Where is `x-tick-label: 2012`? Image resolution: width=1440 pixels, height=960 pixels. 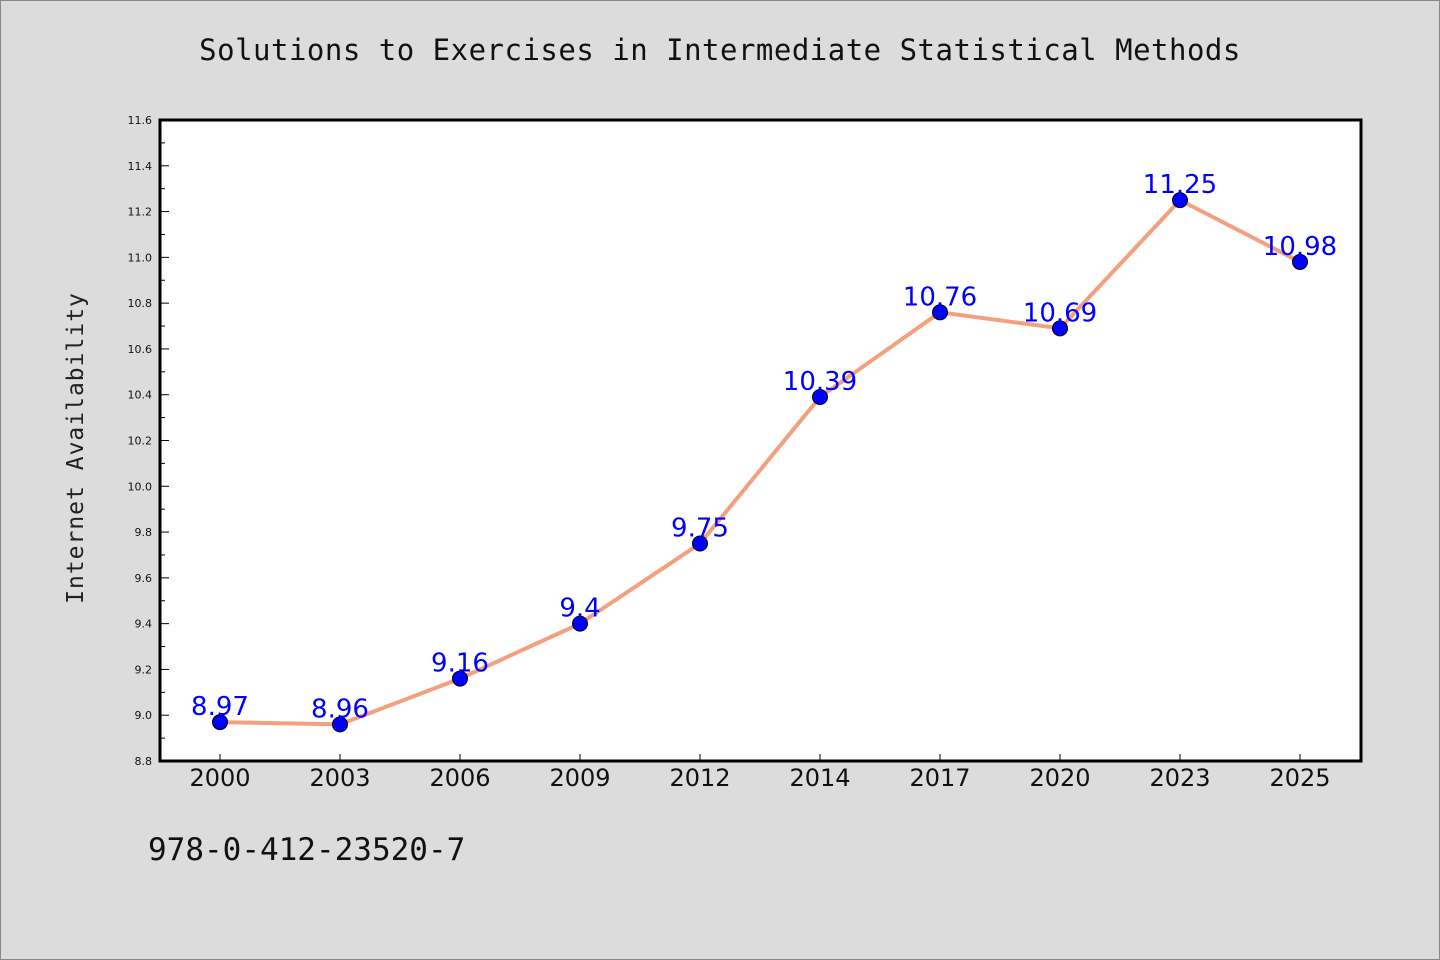 x-tick-label: 2012 is located at coordinates (699, 778).